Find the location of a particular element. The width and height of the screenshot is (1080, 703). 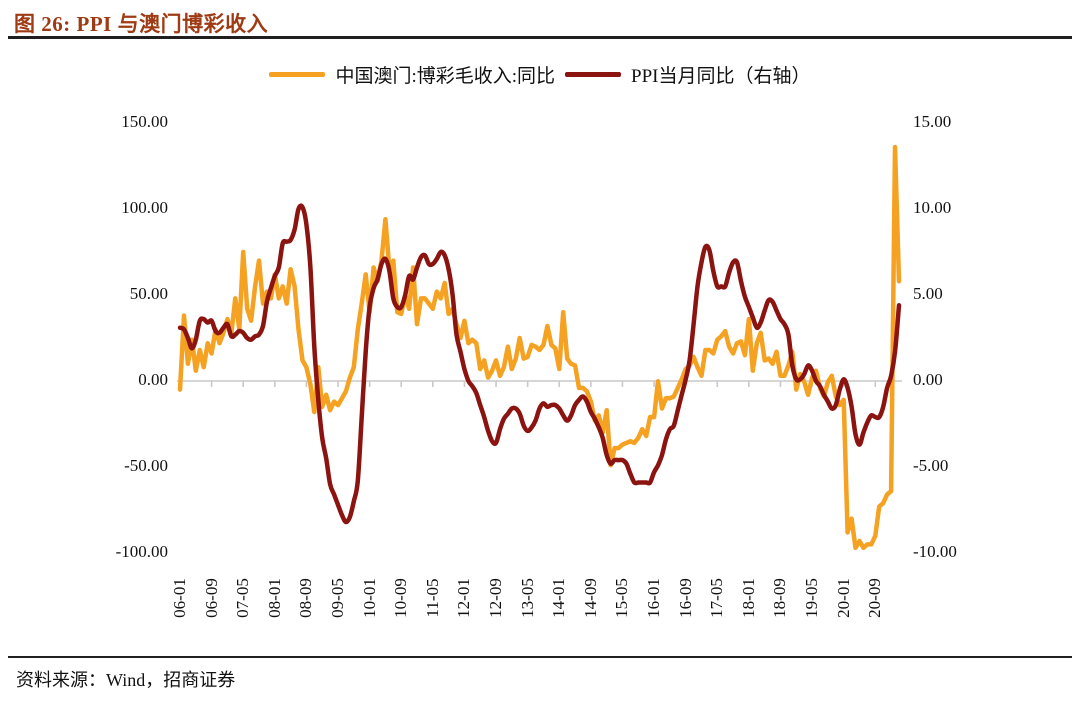

ppi-series-label: PPI当月同比（右轴） is located at coordinates (721, 76).